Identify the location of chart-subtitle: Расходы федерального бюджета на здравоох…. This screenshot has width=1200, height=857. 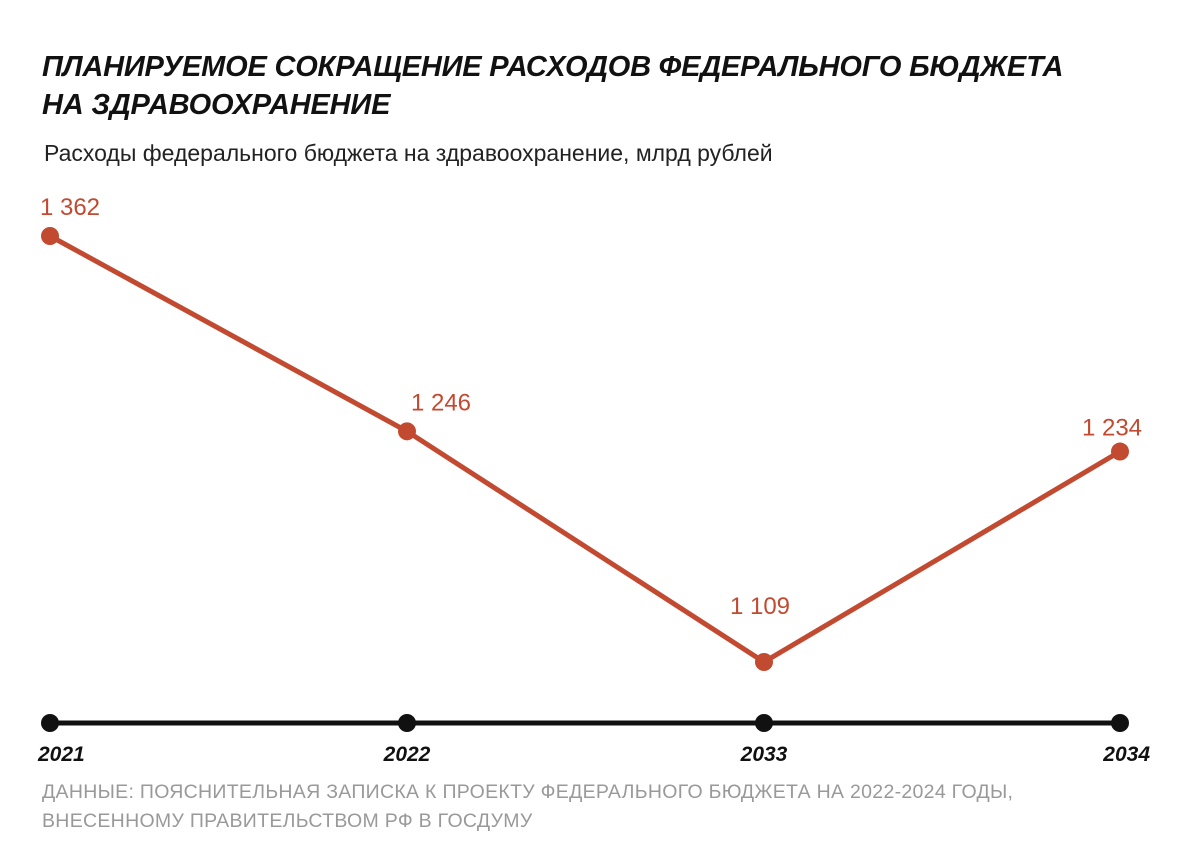
(408, 153).